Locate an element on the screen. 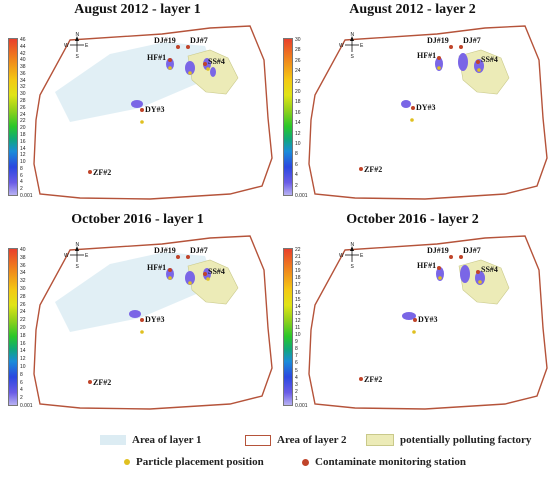  legend-item-station: Contaminate monitoring station is located at coordinates (384, 462).